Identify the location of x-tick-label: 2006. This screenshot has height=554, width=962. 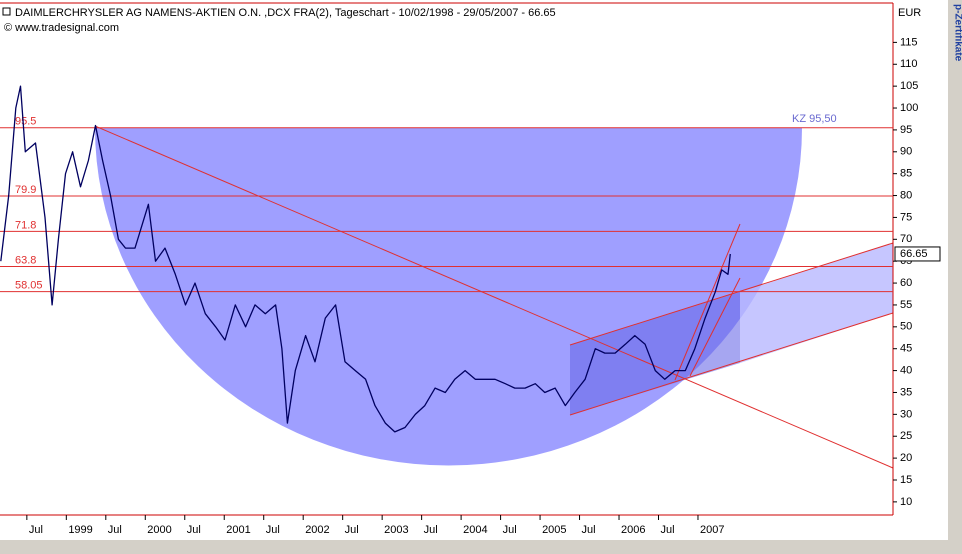
(633, 530).